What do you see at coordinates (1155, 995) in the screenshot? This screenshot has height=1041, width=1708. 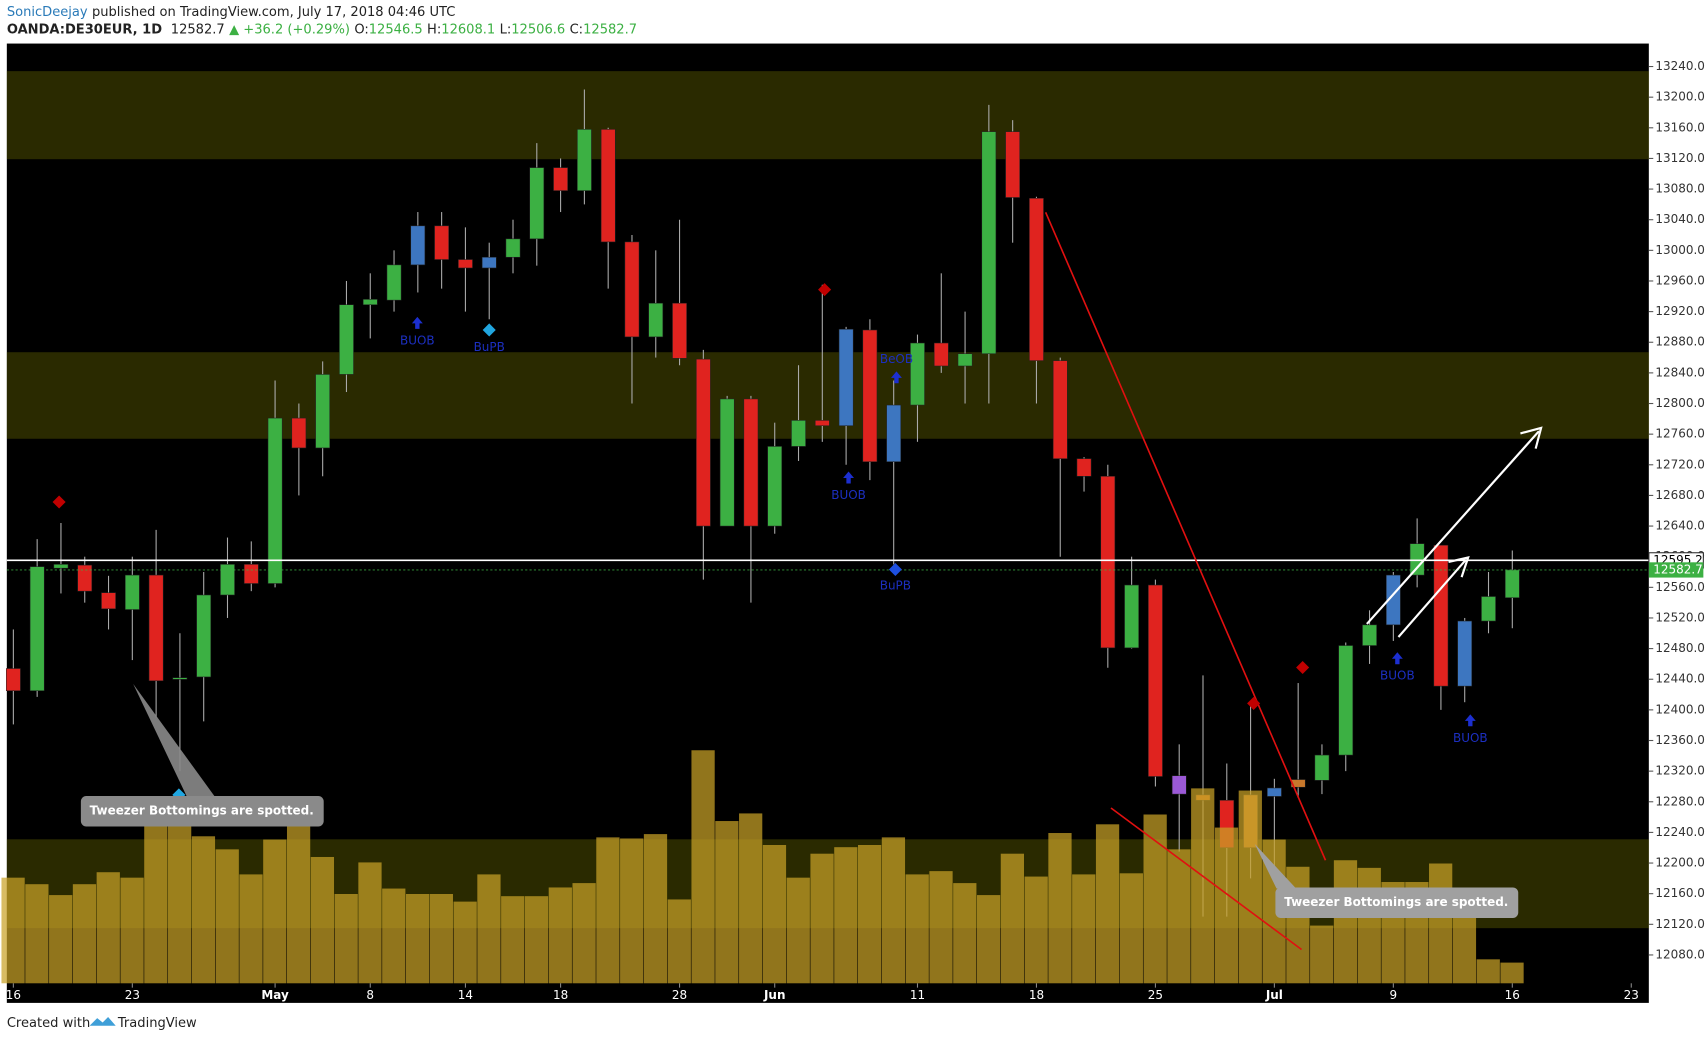 I see `x-tick-label: 25` at bounding box center [1155, 995].